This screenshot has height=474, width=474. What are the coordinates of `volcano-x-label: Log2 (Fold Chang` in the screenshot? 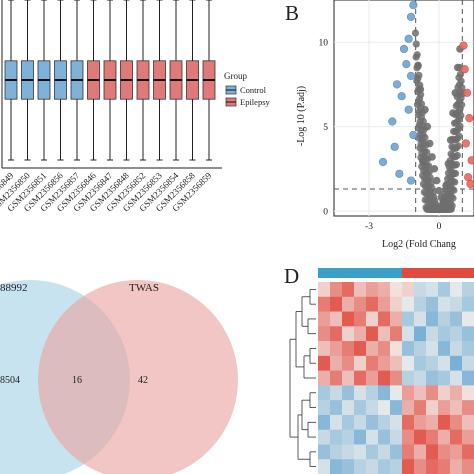 It's located at (419, 244).